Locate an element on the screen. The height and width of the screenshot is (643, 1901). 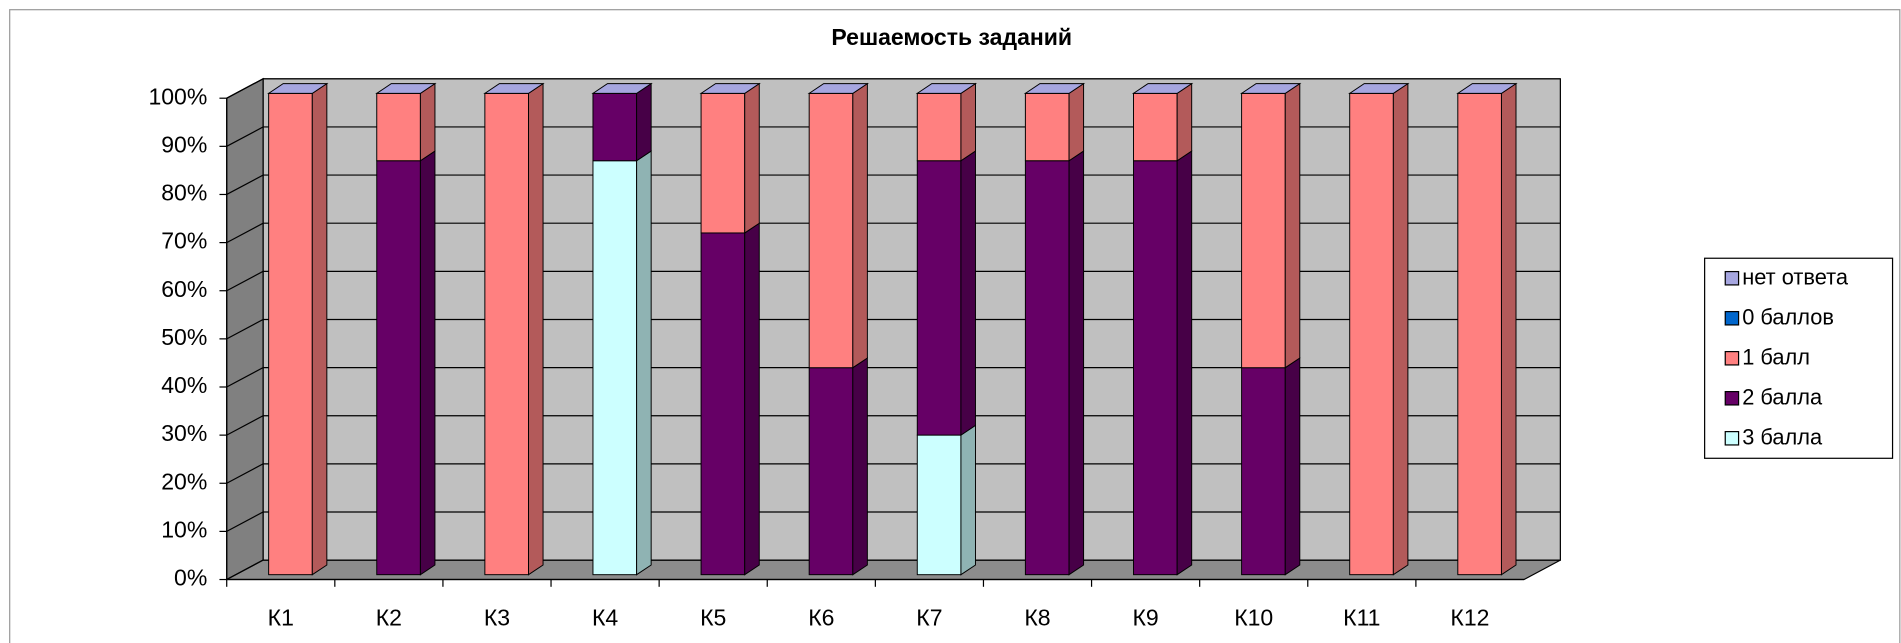
x-tick-label: К7 is located at coordinates (929, 618).